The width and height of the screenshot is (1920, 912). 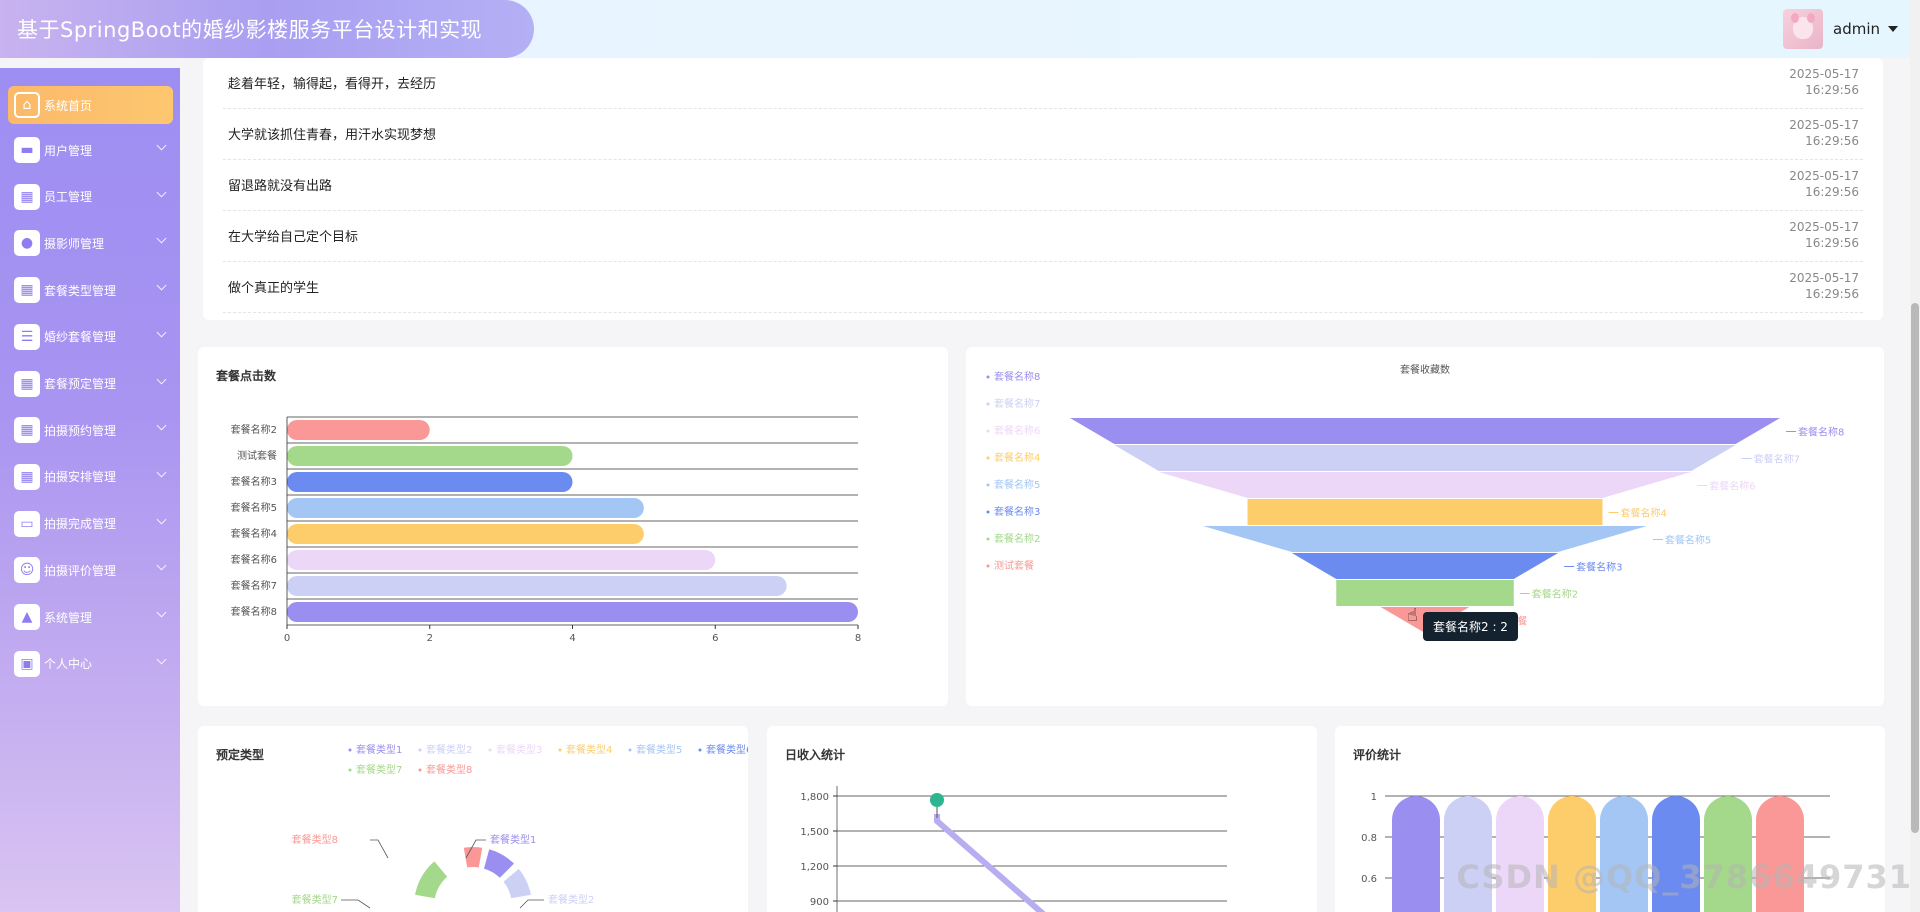 What do you see at coordinates (332, 135) in the screenshot?
I see `notice-title: 大学就该抓住青春，用汗水实现梦想` at bounding box center [332, 135].